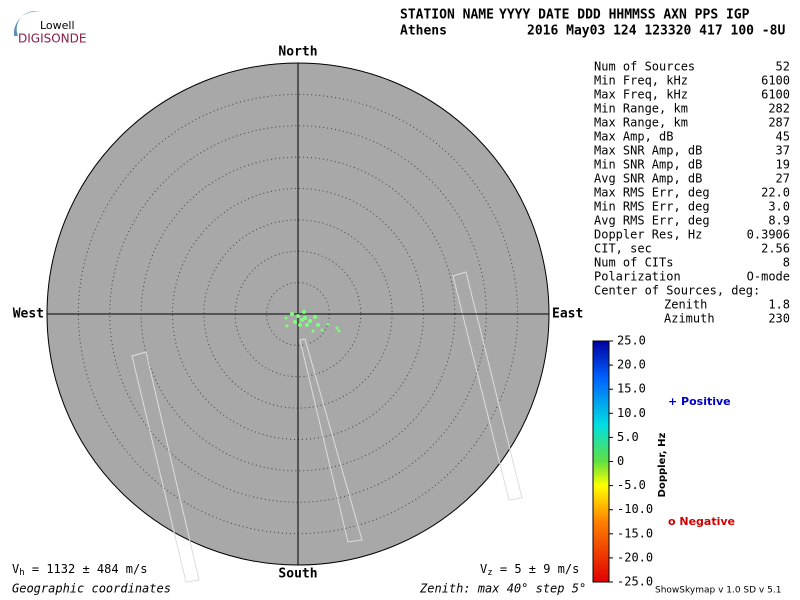 The height and width of the screenshot is (600, 800). I want to click on version: ShowSkymap v 1.0 SD v 5.1, so click(718, 591).